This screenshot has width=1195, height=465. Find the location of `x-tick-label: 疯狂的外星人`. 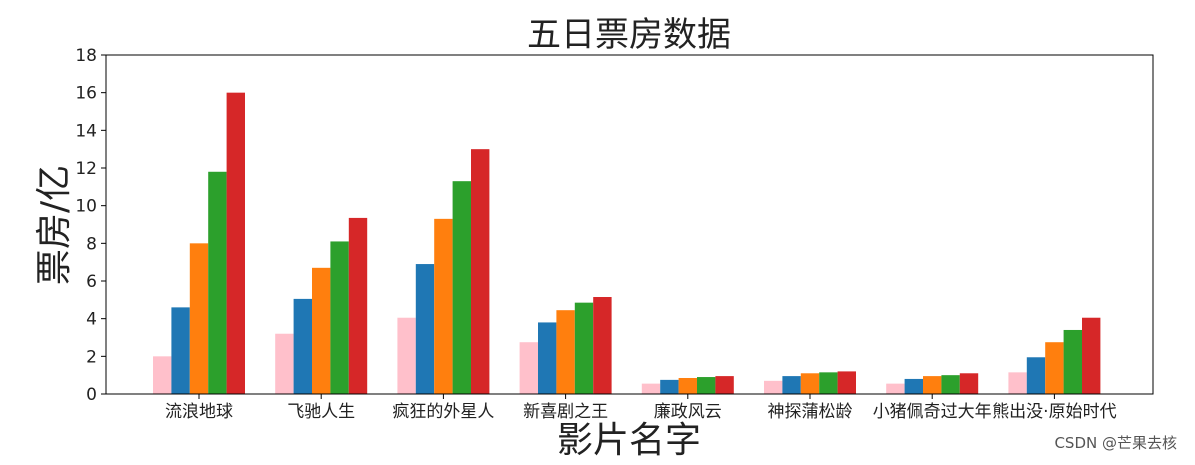

x-tick-label: 疯狂的外星人 is located at coordinates (443, 412).